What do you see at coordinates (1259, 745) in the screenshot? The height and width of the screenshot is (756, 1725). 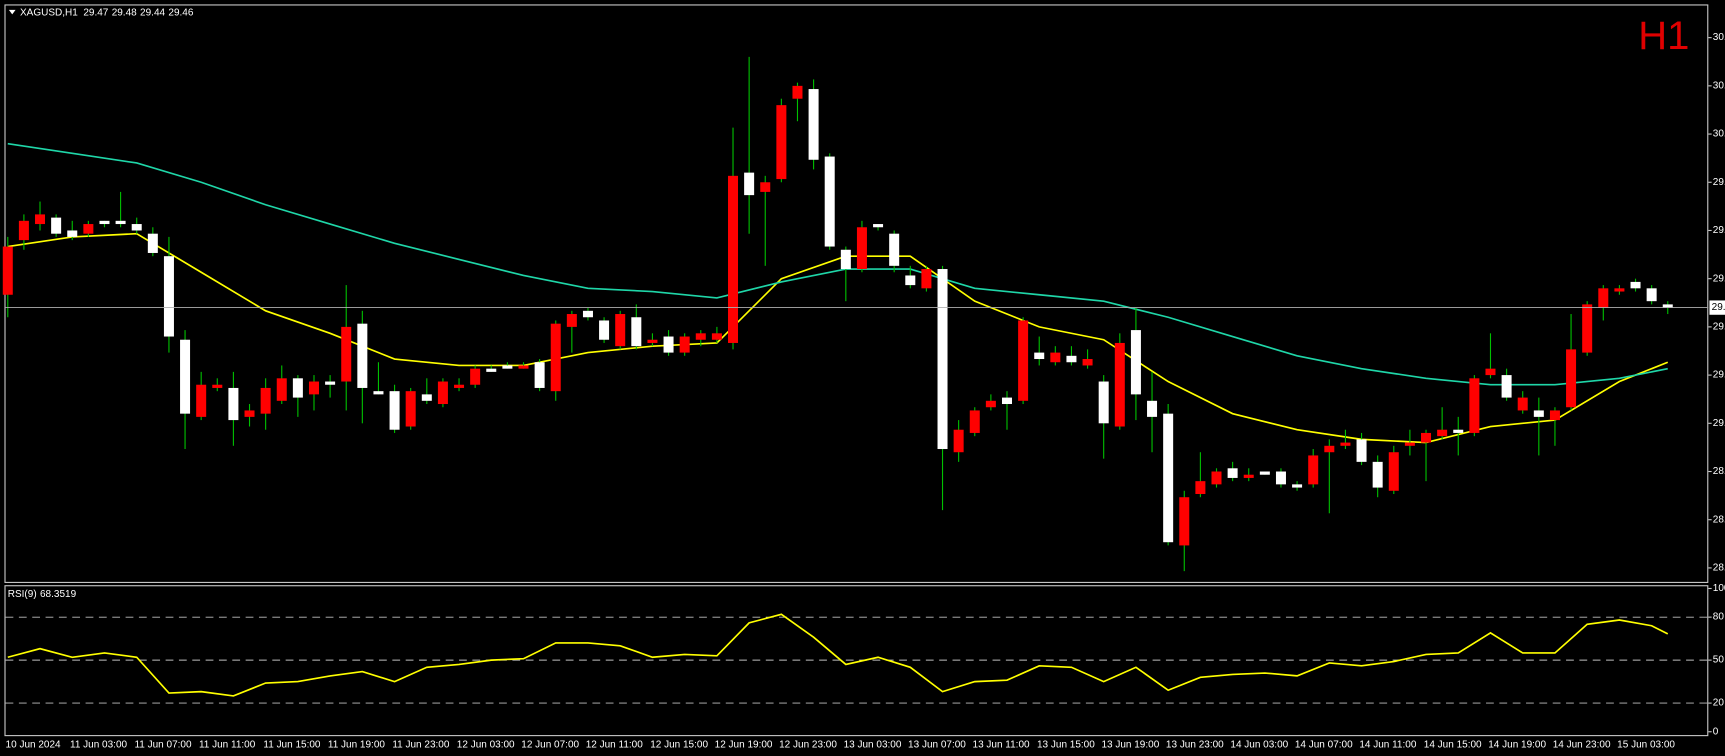 I see `x-tick-label: 14 Jun 03:00` at bounding box center [1259, 745].